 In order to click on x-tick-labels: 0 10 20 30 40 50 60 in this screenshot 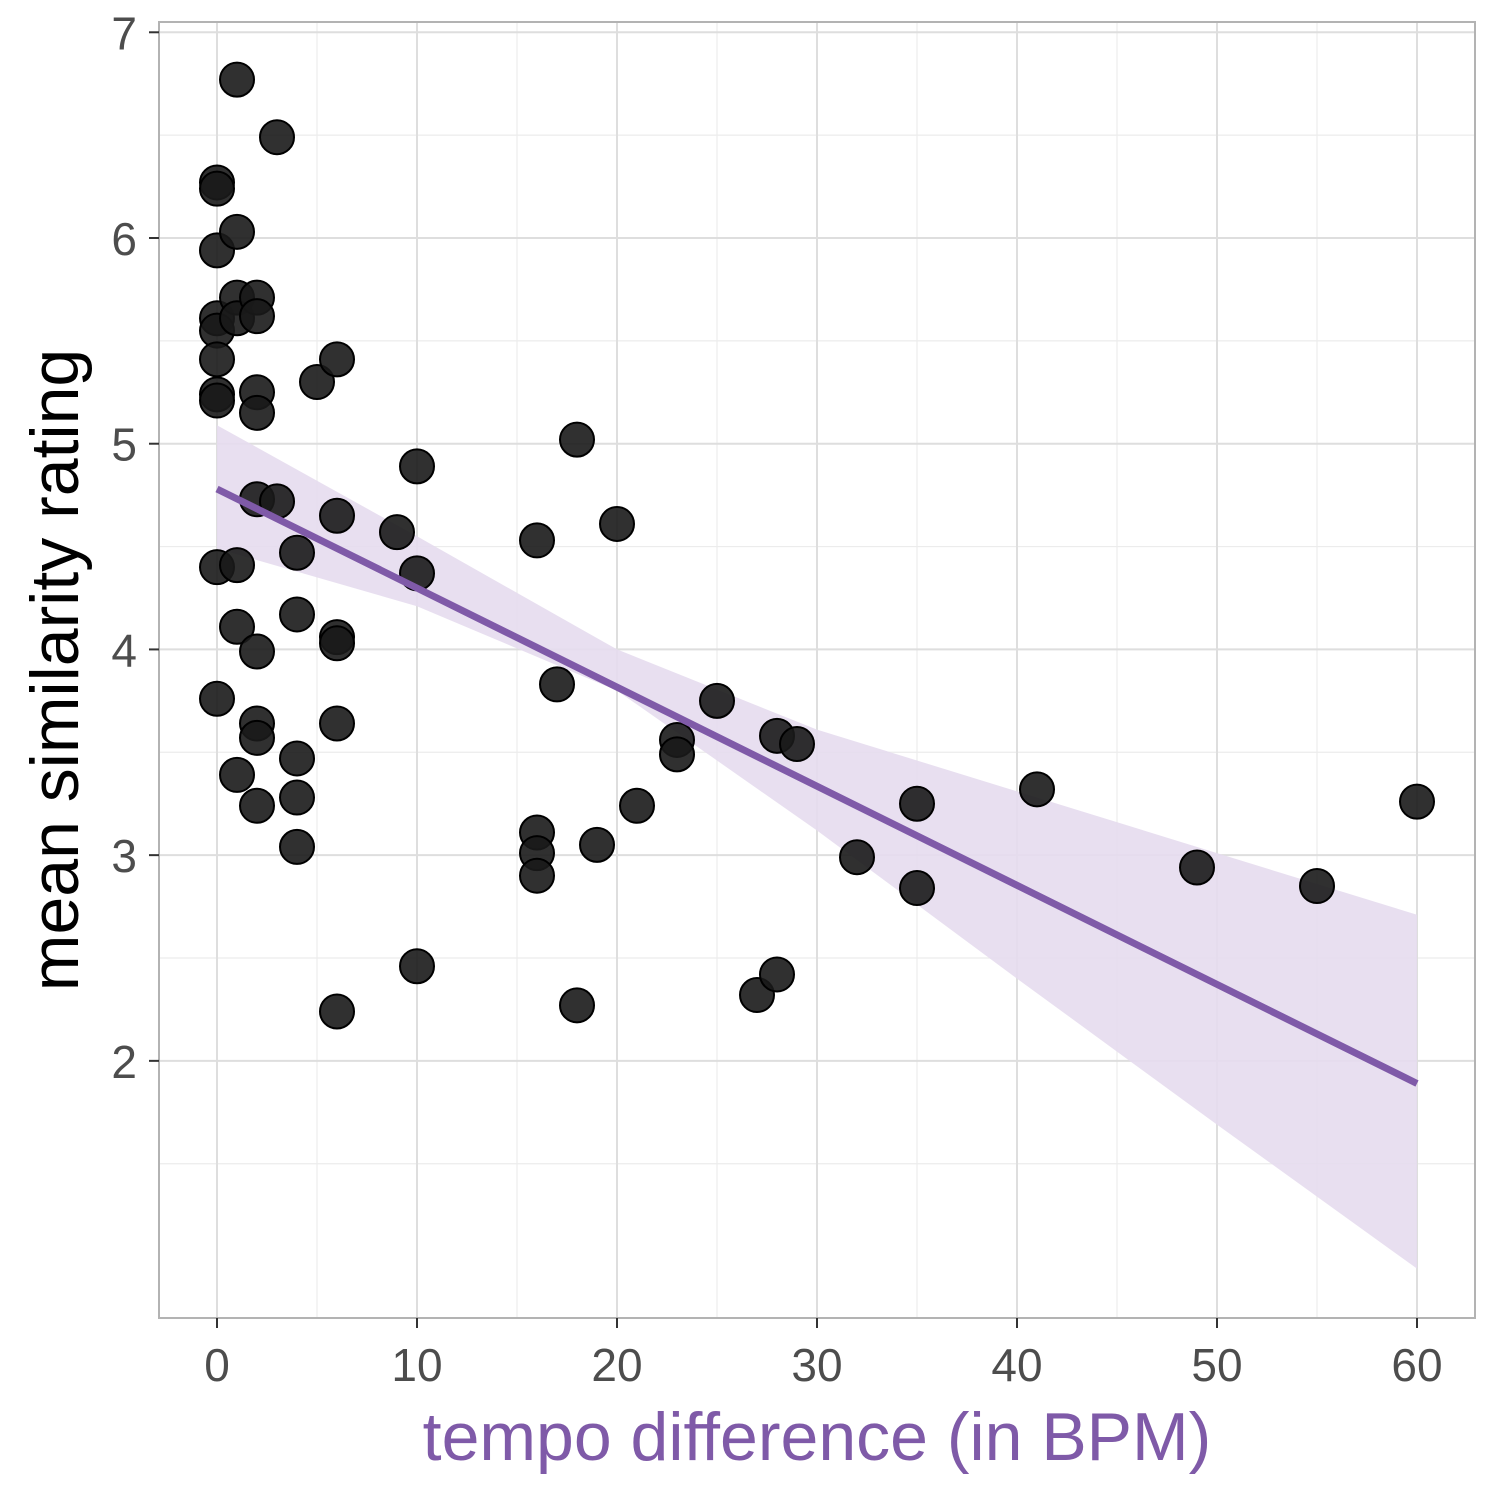, I will do `click(823, 1365)`.